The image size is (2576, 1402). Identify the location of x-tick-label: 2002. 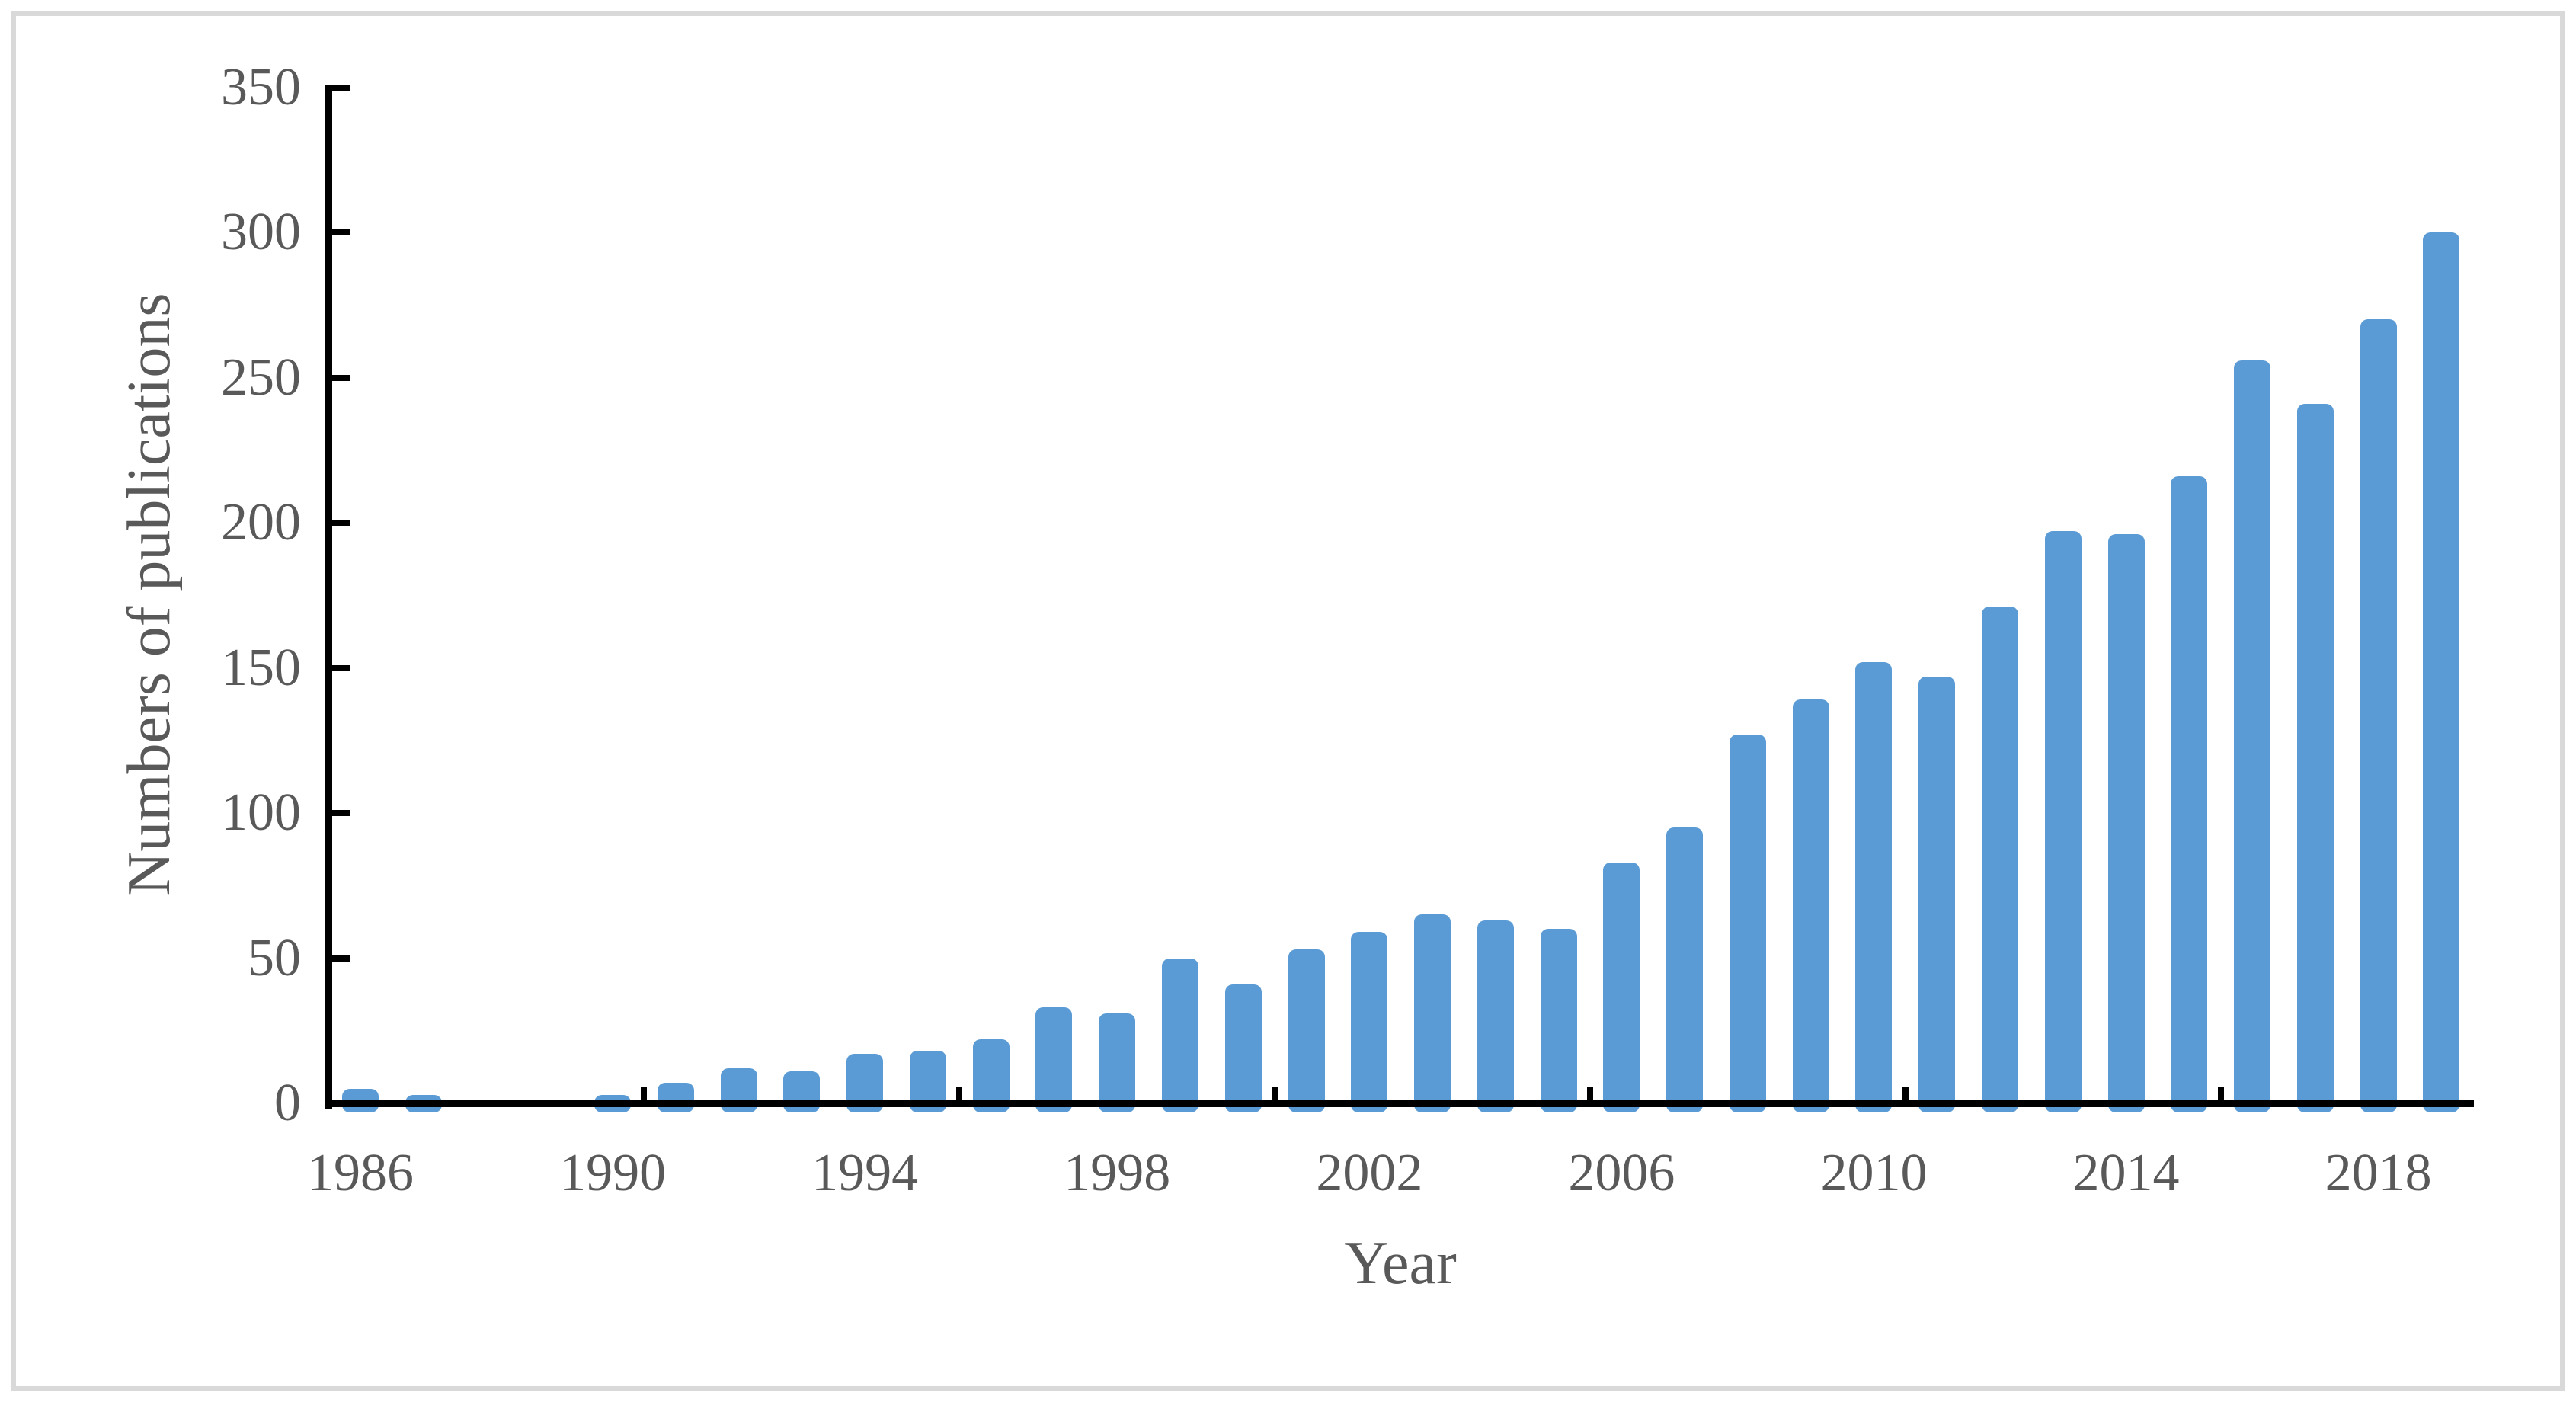
(1369, 1173).